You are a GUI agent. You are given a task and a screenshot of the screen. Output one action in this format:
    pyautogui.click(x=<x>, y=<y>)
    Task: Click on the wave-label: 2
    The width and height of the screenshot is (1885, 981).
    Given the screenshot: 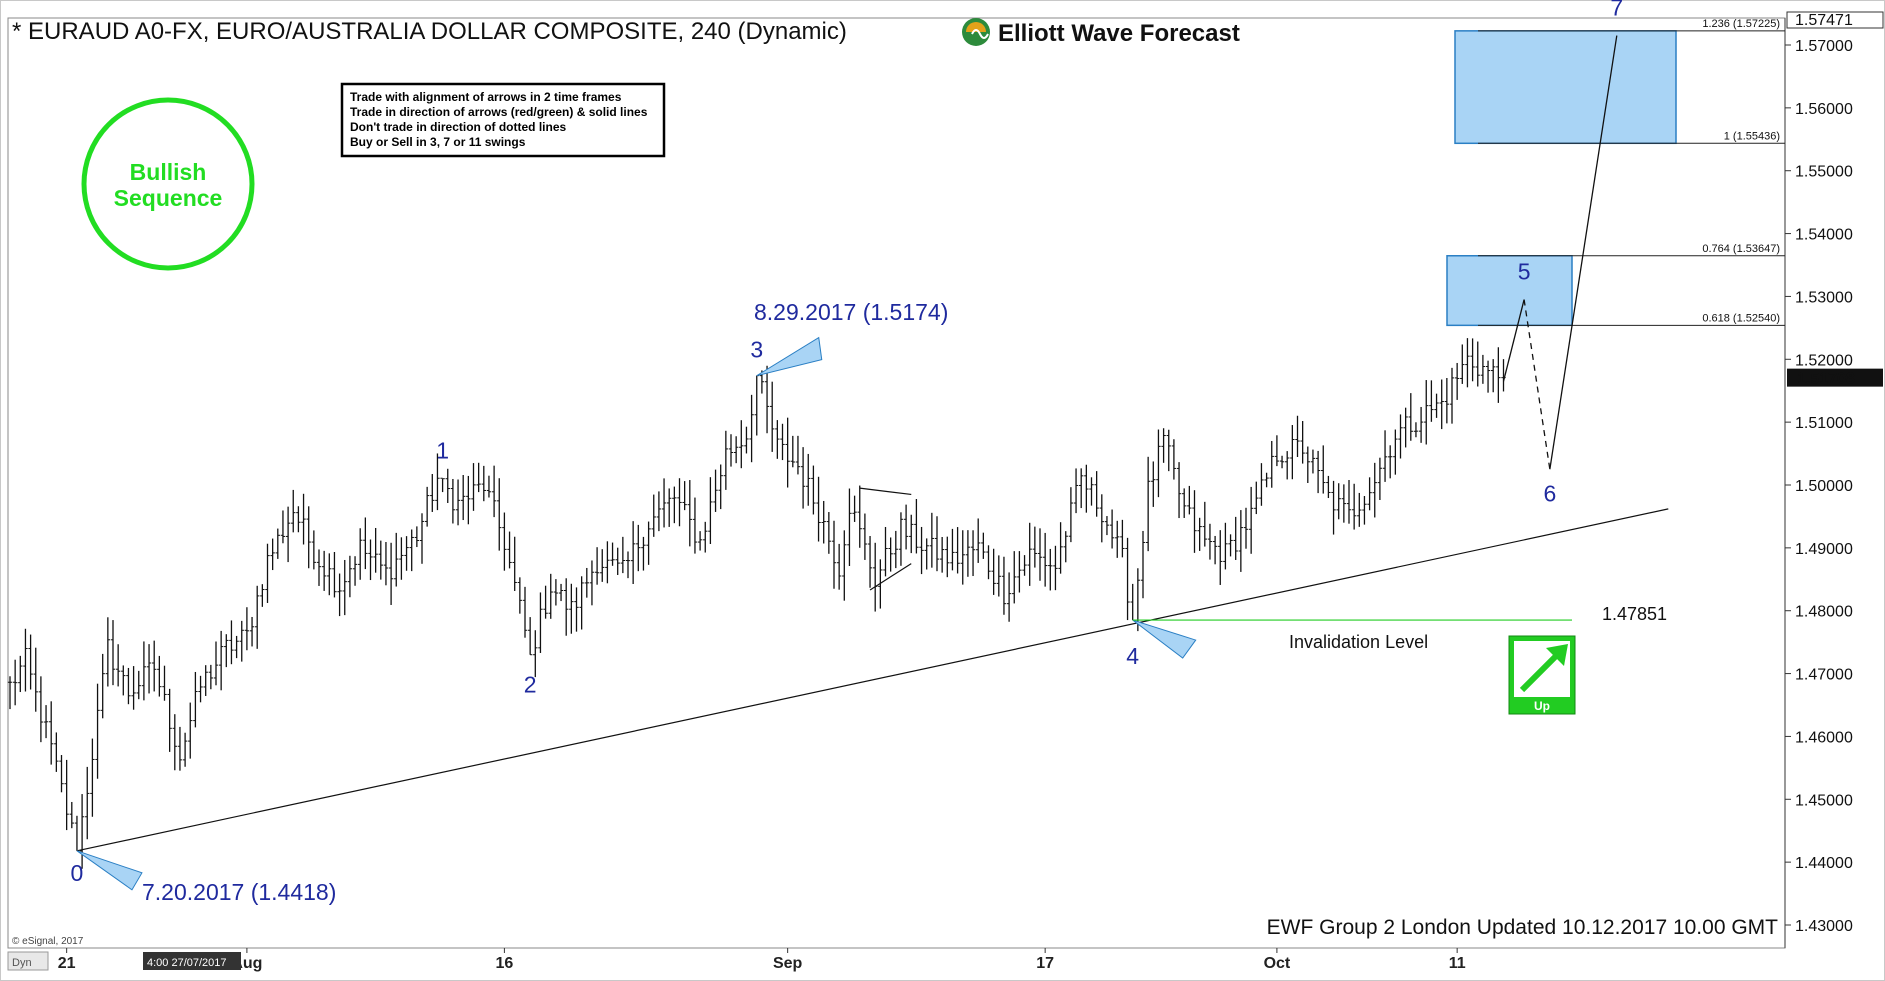 What is the action you would take?
    pyautogui.click(x=530, y=685)
    